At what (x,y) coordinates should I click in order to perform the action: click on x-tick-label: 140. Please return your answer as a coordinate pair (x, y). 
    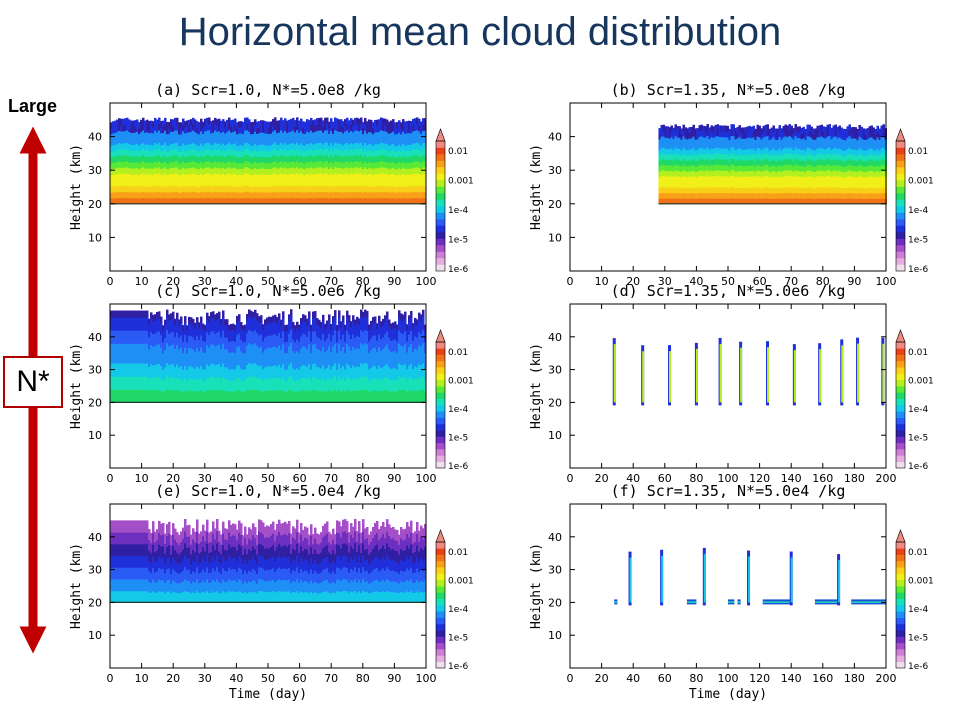
    Looking at the image, I should click on (791, 678).